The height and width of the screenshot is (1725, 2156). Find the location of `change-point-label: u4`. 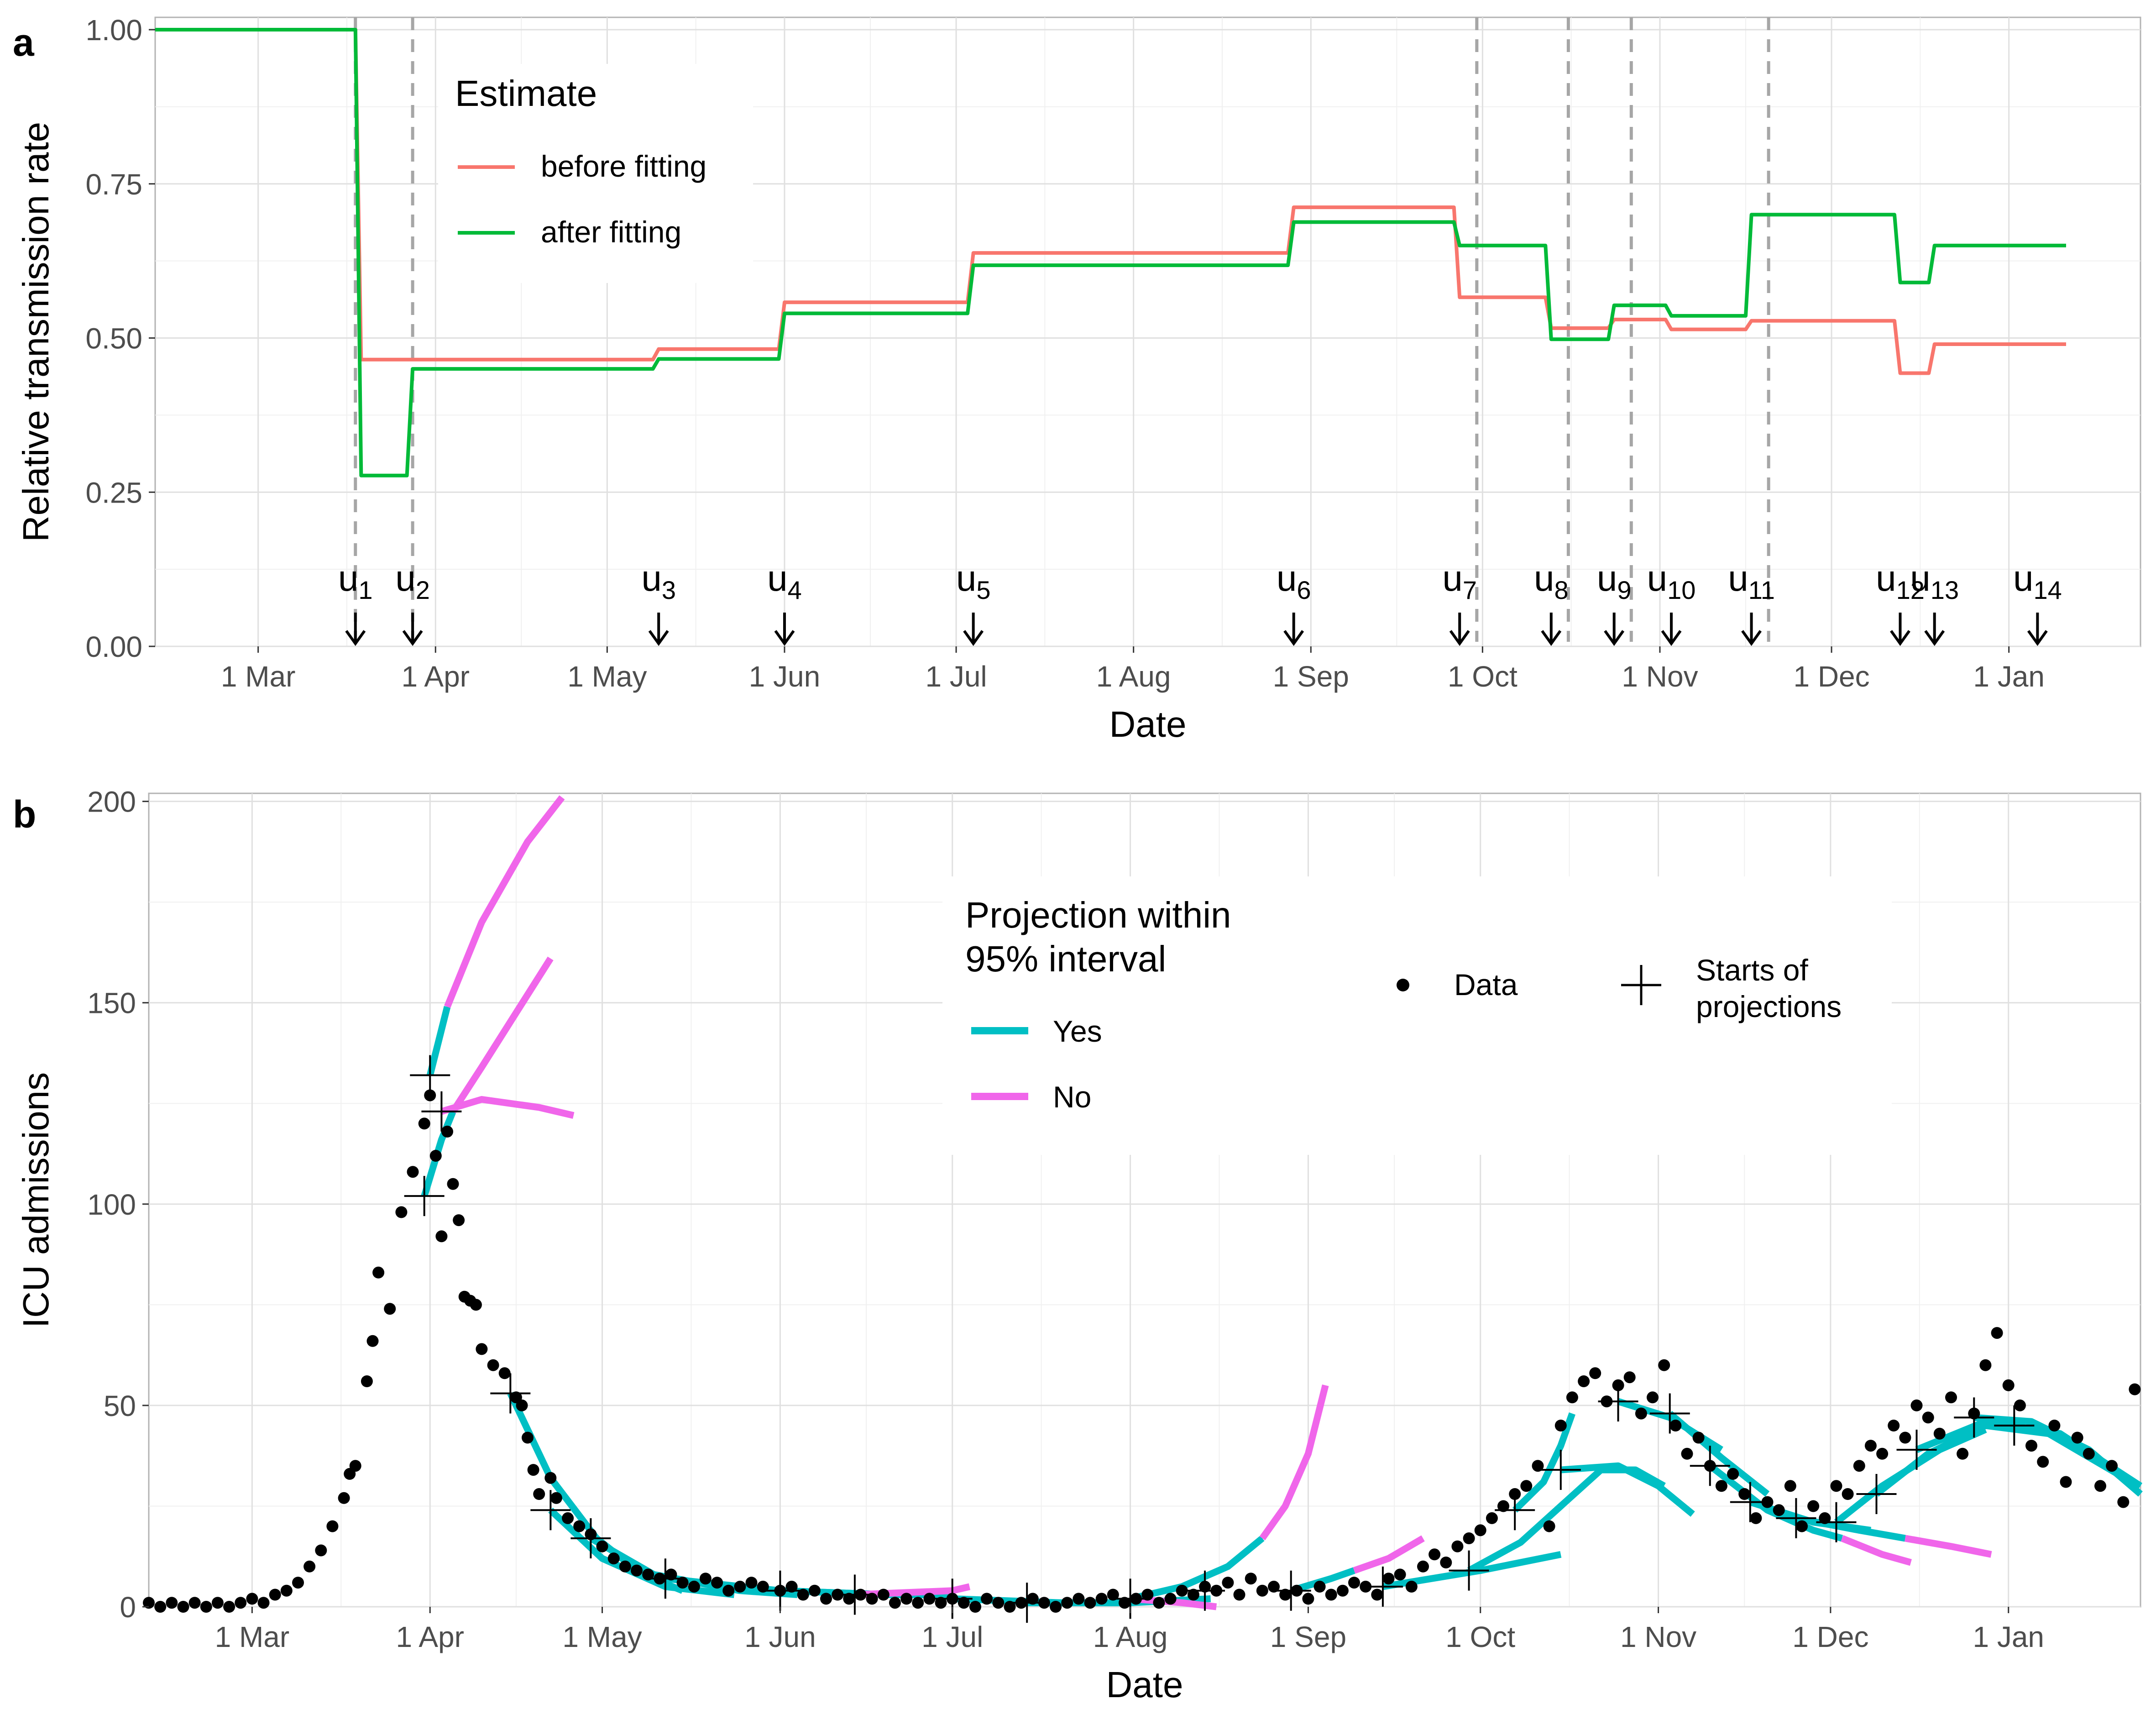

change-point-label: u4 is located at coordinates (784, 581).